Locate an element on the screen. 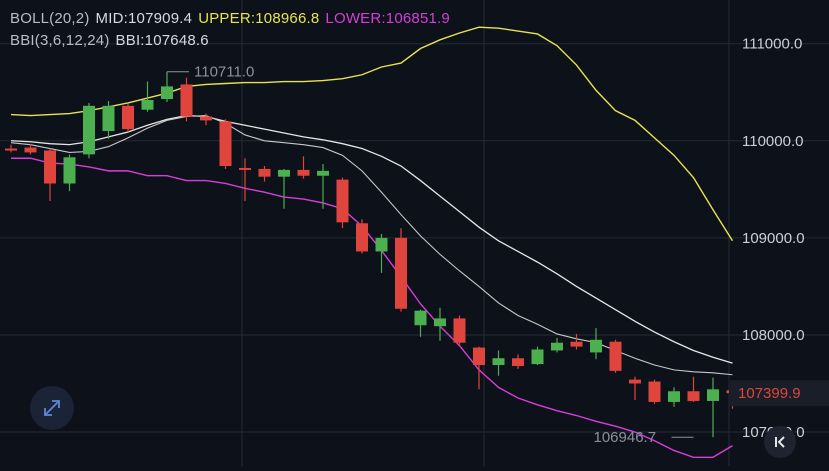 This screenshot has height=471, width=829. boll-name: BOLL(20,2) is located at coordinates (50, 18).